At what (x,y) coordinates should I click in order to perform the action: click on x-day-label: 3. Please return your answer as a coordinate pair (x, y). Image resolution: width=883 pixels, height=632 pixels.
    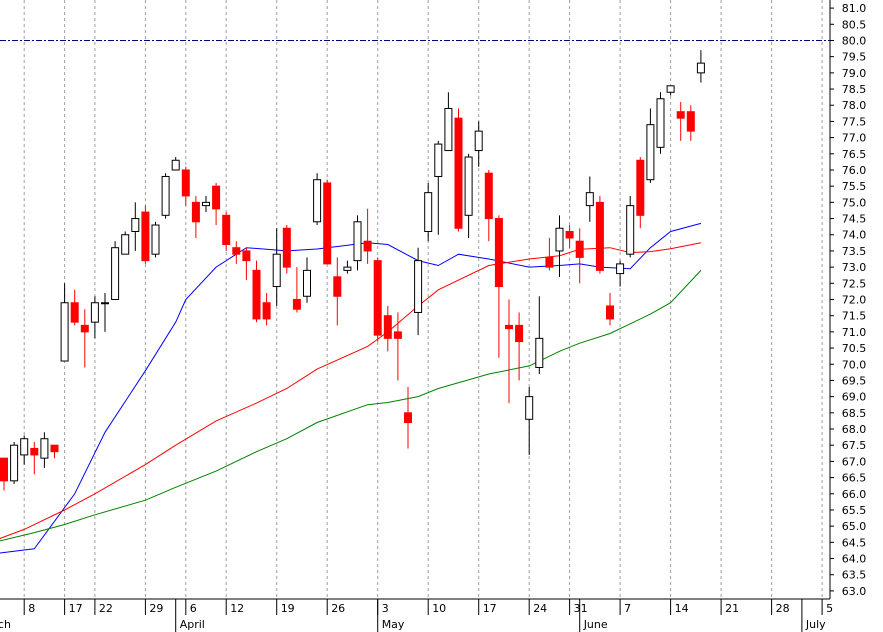
    Looking at the image, I should click on (385, 608).